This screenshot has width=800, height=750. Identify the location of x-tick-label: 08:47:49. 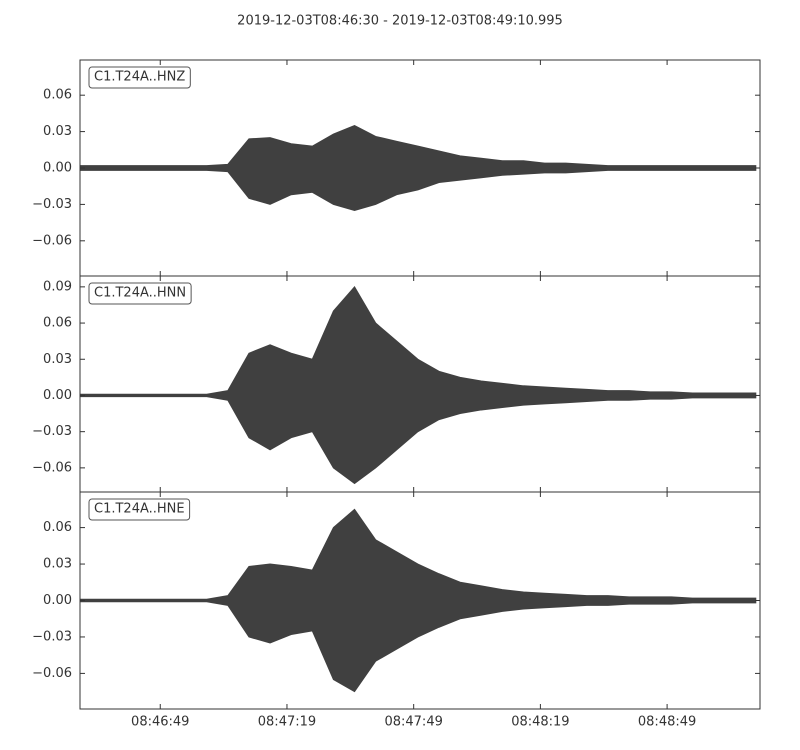
(413, 722).